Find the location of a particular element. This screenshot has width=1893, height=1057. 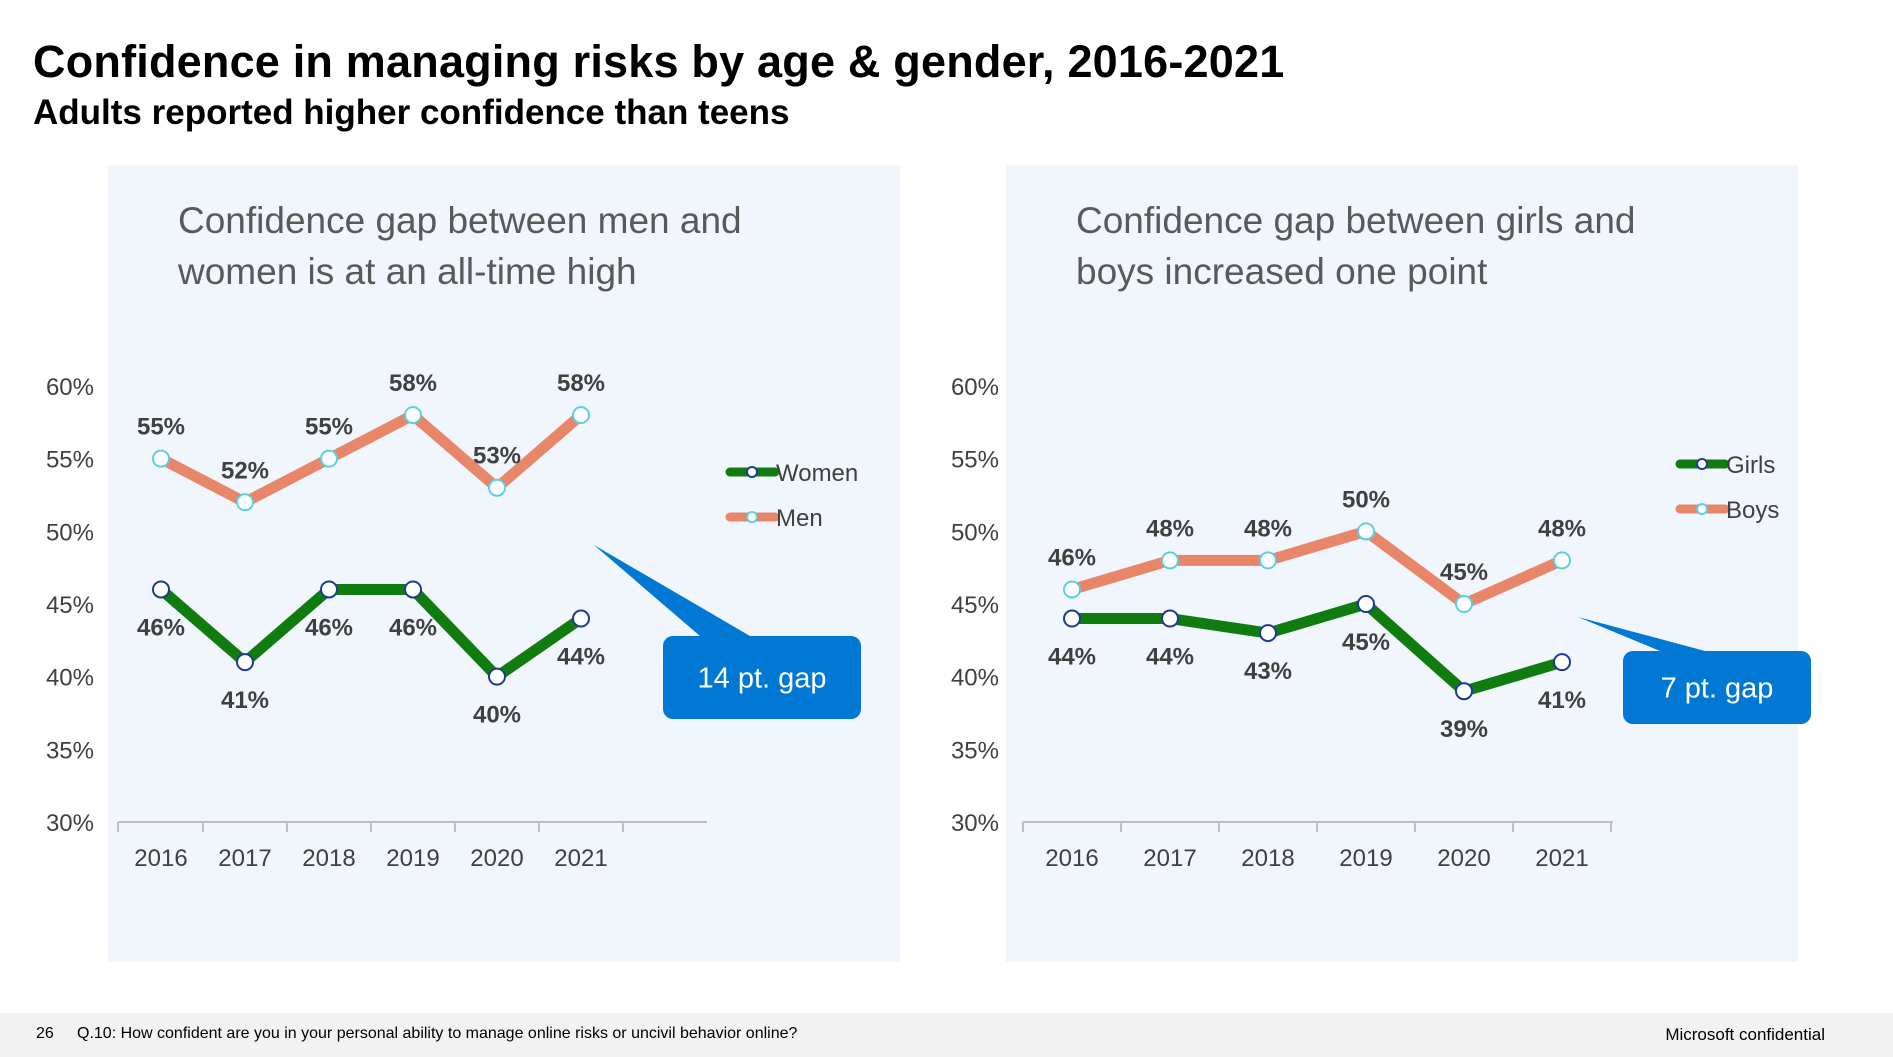

data-label-boys: 45% is located at coordinates (1464, 572).